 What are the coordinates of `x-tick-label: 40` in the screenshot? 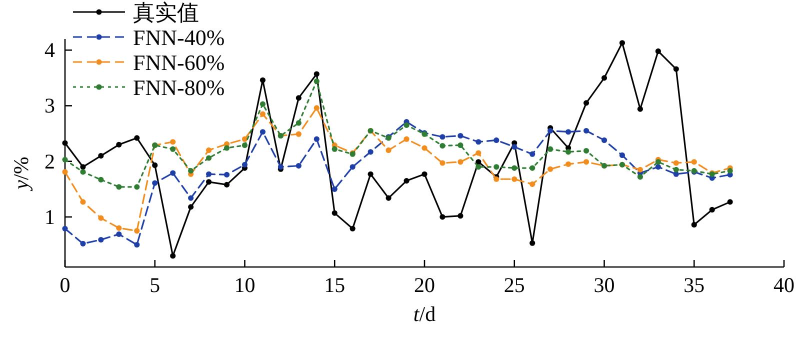 It's located at (784, 285).